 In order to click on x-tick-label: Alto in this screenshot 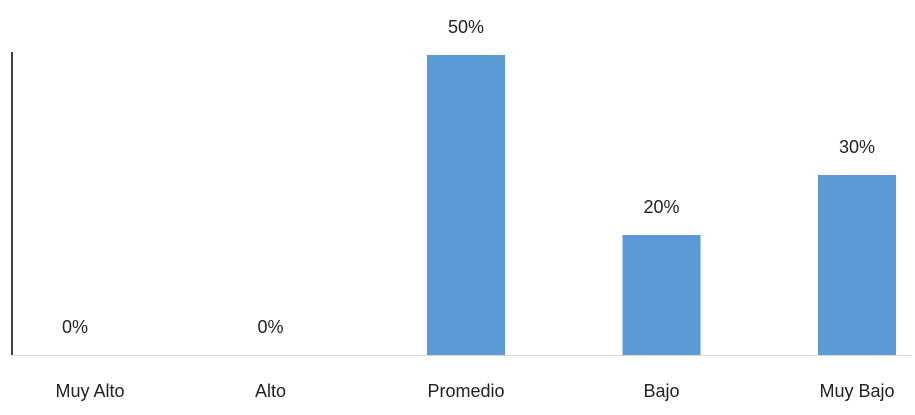, I will do `click(270, 391)`.